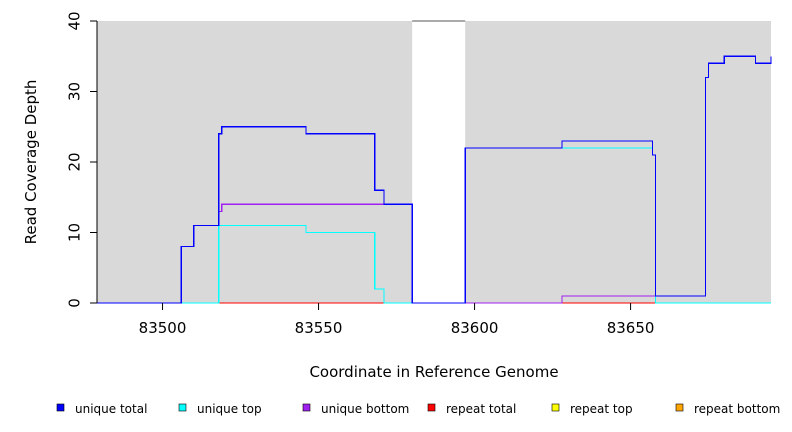  What do you see at coordinates (75, 161) in the screenshot?
I see `y-tick-label: 20` at bounding box center [75, 161].